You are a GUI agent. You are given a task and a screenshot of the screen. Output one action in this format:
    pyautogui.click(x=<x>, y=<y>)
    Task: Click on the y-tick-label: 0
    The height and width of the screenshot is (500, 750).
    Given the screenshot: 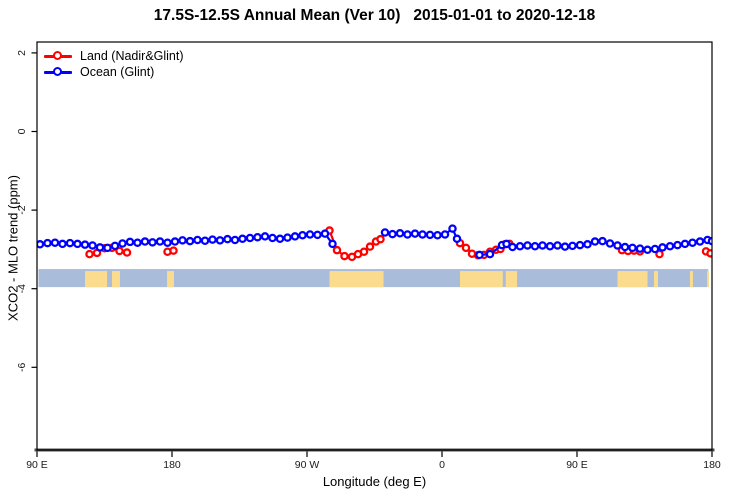 What is the action you would take?
    pyautogui.click(x=22, y=131)
    